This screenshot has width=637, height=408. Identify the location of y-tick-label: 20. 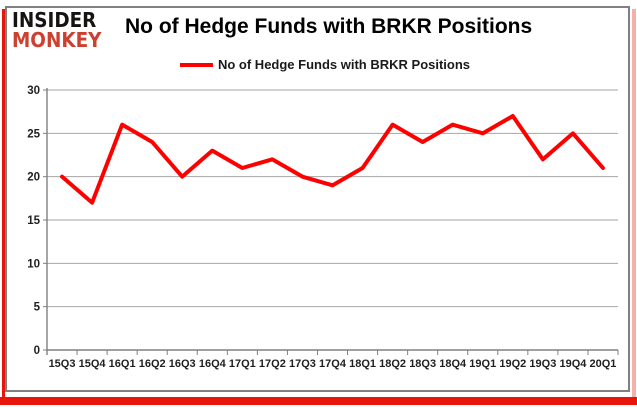
(33, 178).